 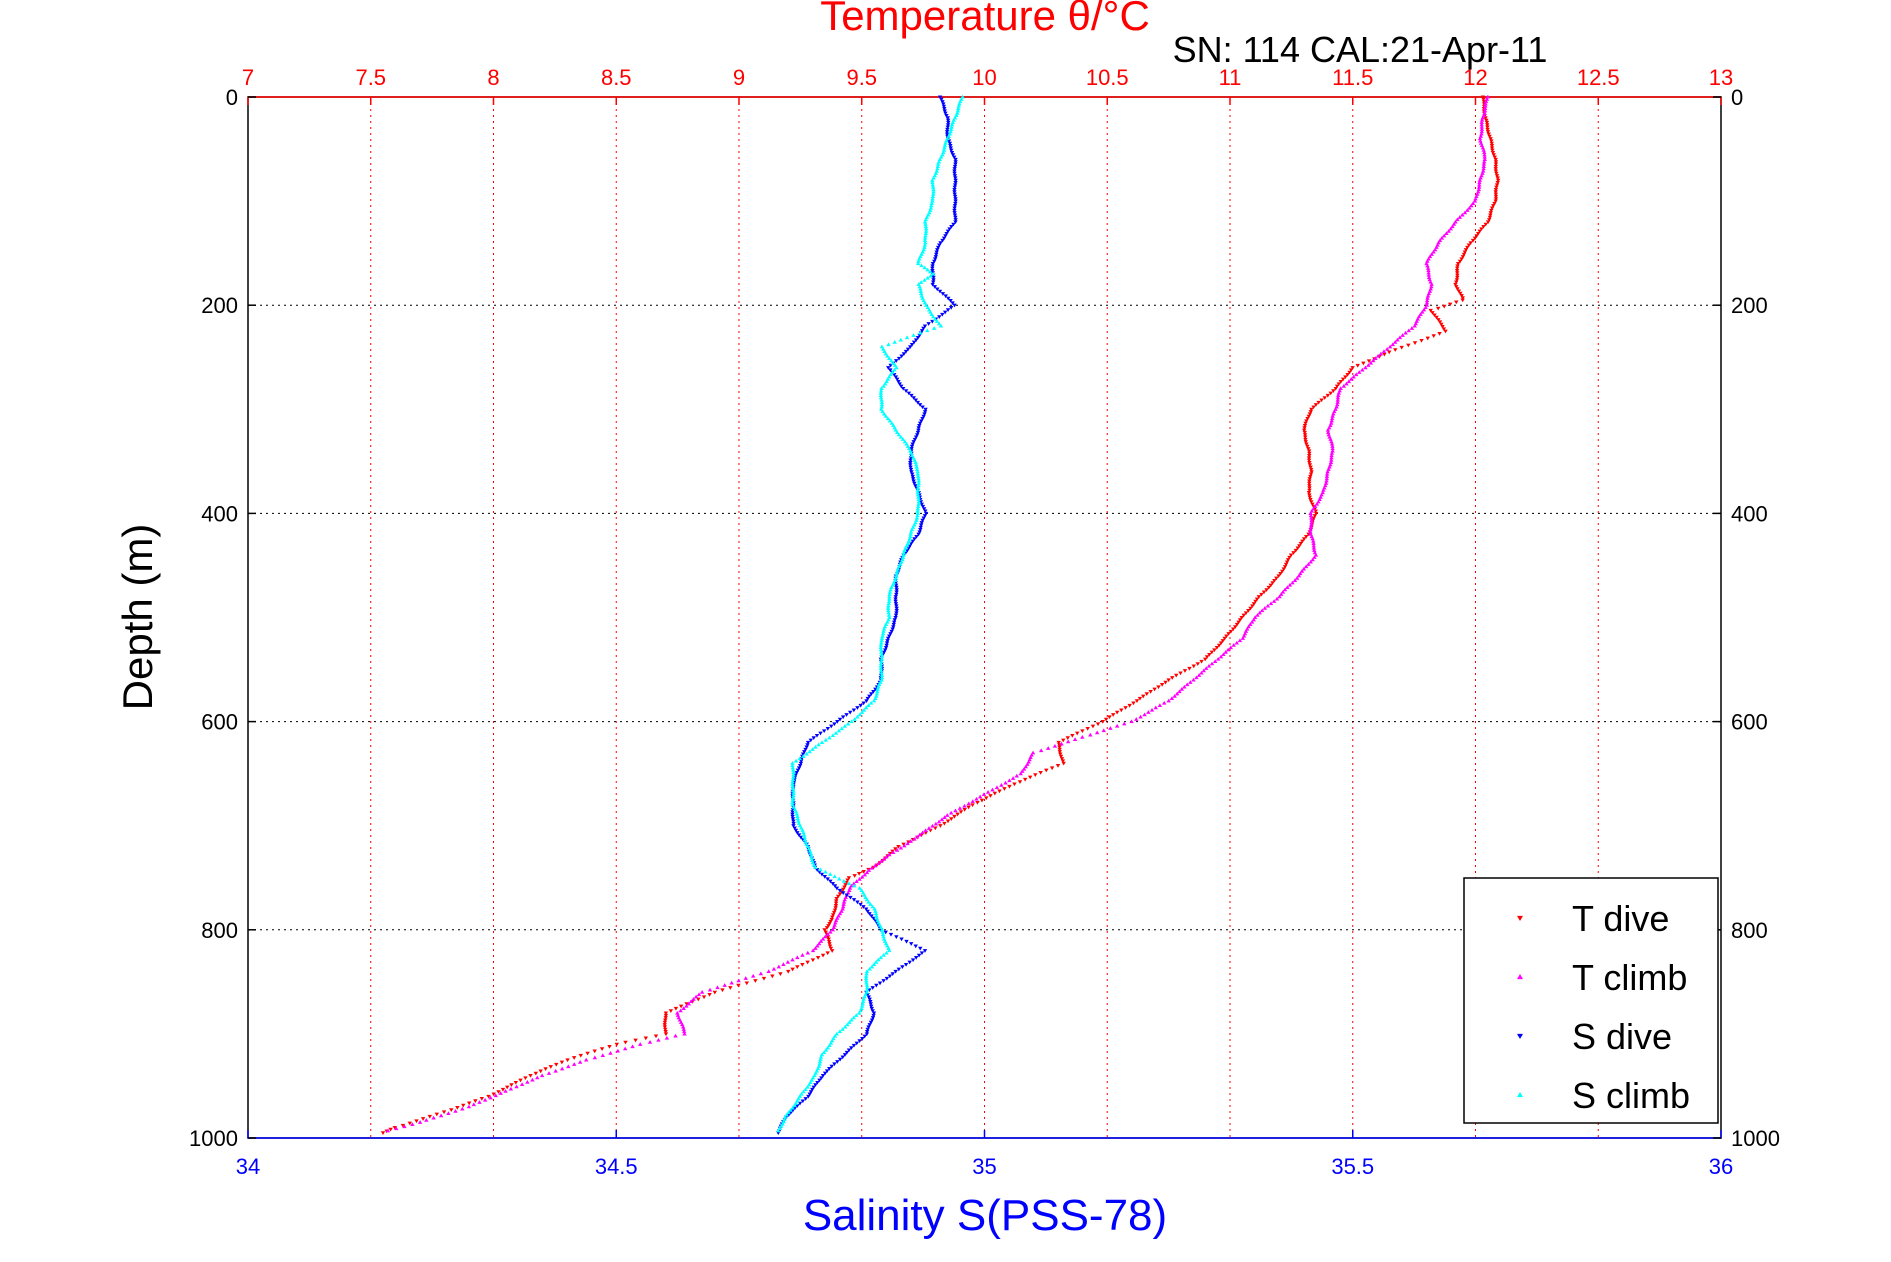 I want to click on depth-tick-label-left: 400, so click(x=219, y=513).